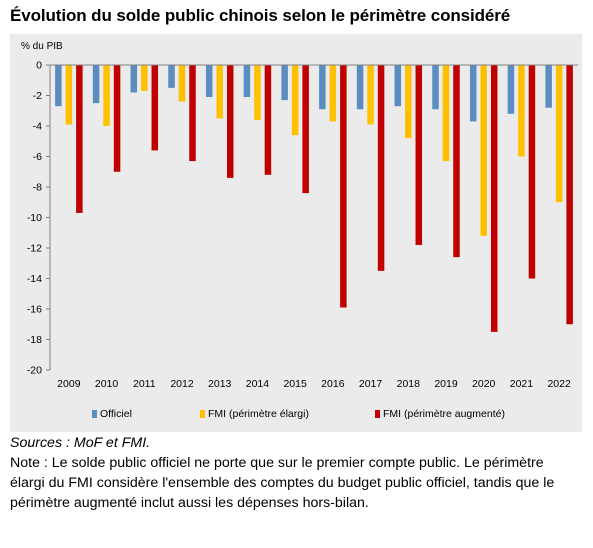  I want to click on legend-label: FMI (périmètre élargi), so click(258, 414).